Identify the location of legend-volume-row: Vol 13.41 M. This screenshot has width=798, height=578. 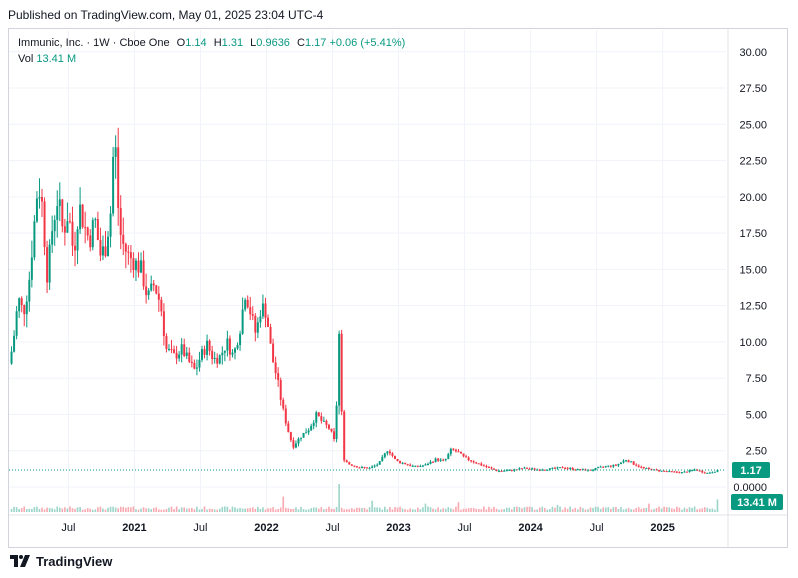
(211, 59).